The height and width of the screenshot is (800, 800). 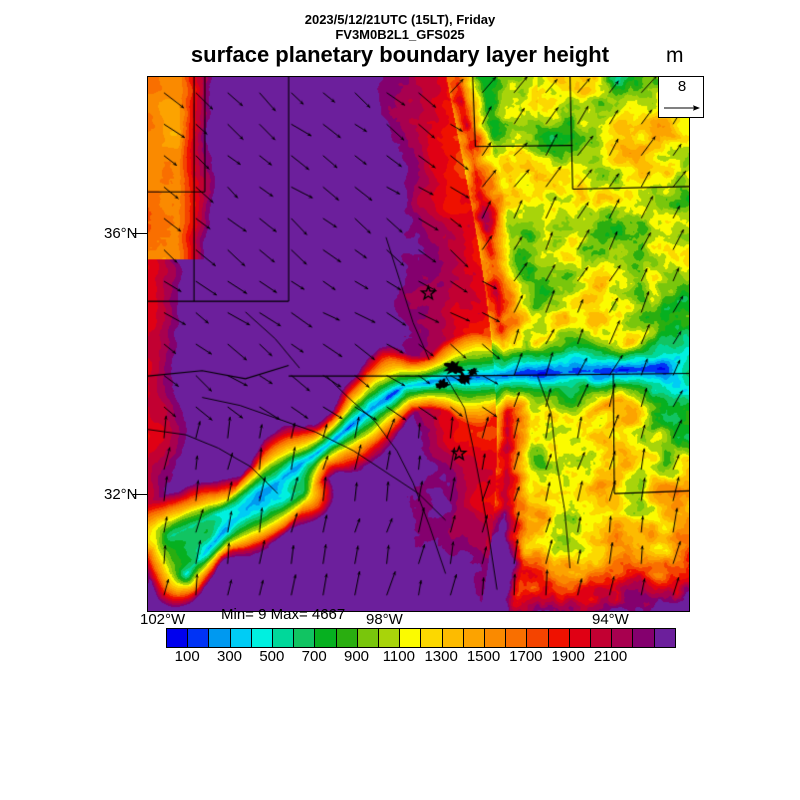 What do you see at coordinates (163, 619) in the screenshot?
I see `axis-label-lon-102: 102°W` at bounding box center [163, 619].